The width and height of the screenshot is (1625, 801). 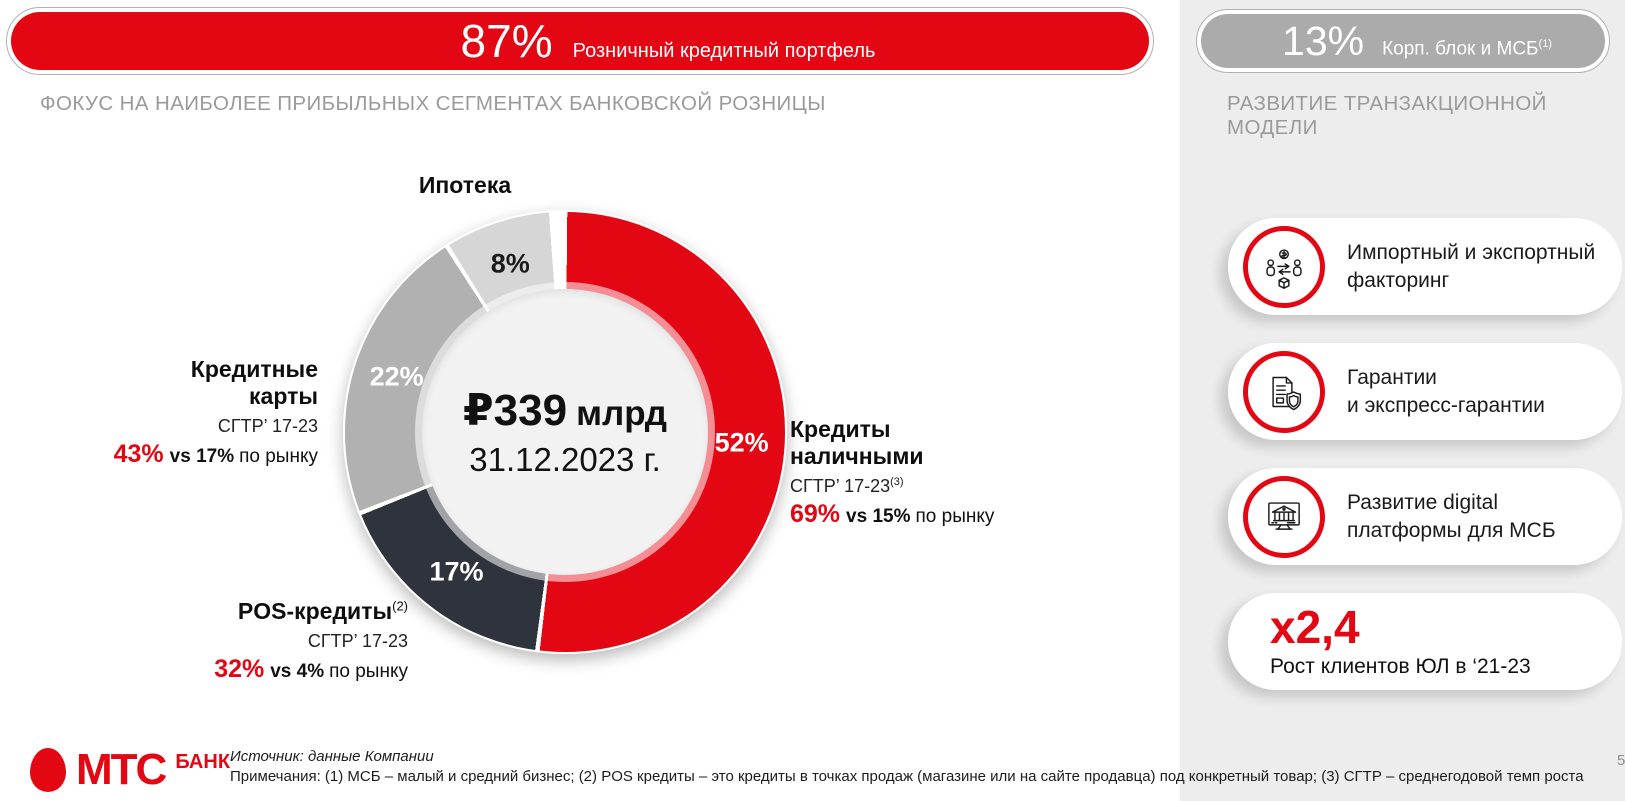 I want to click on pos-credits-cagr: СГТР’ 17-23, so click(x=357, y=641).